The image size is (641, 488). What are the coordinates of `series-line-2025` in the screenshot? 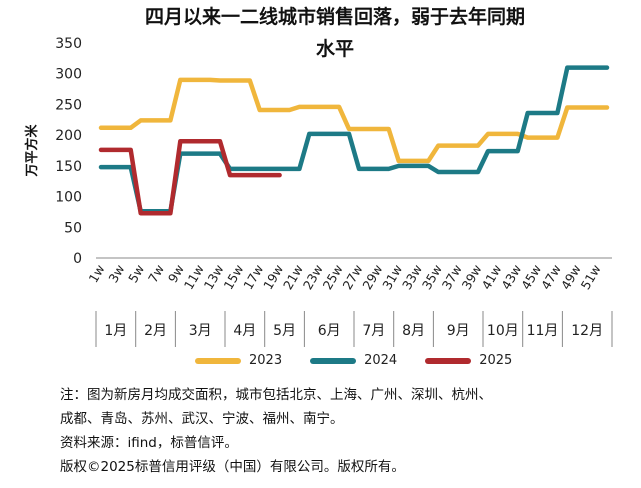 It's located at (190, 177).